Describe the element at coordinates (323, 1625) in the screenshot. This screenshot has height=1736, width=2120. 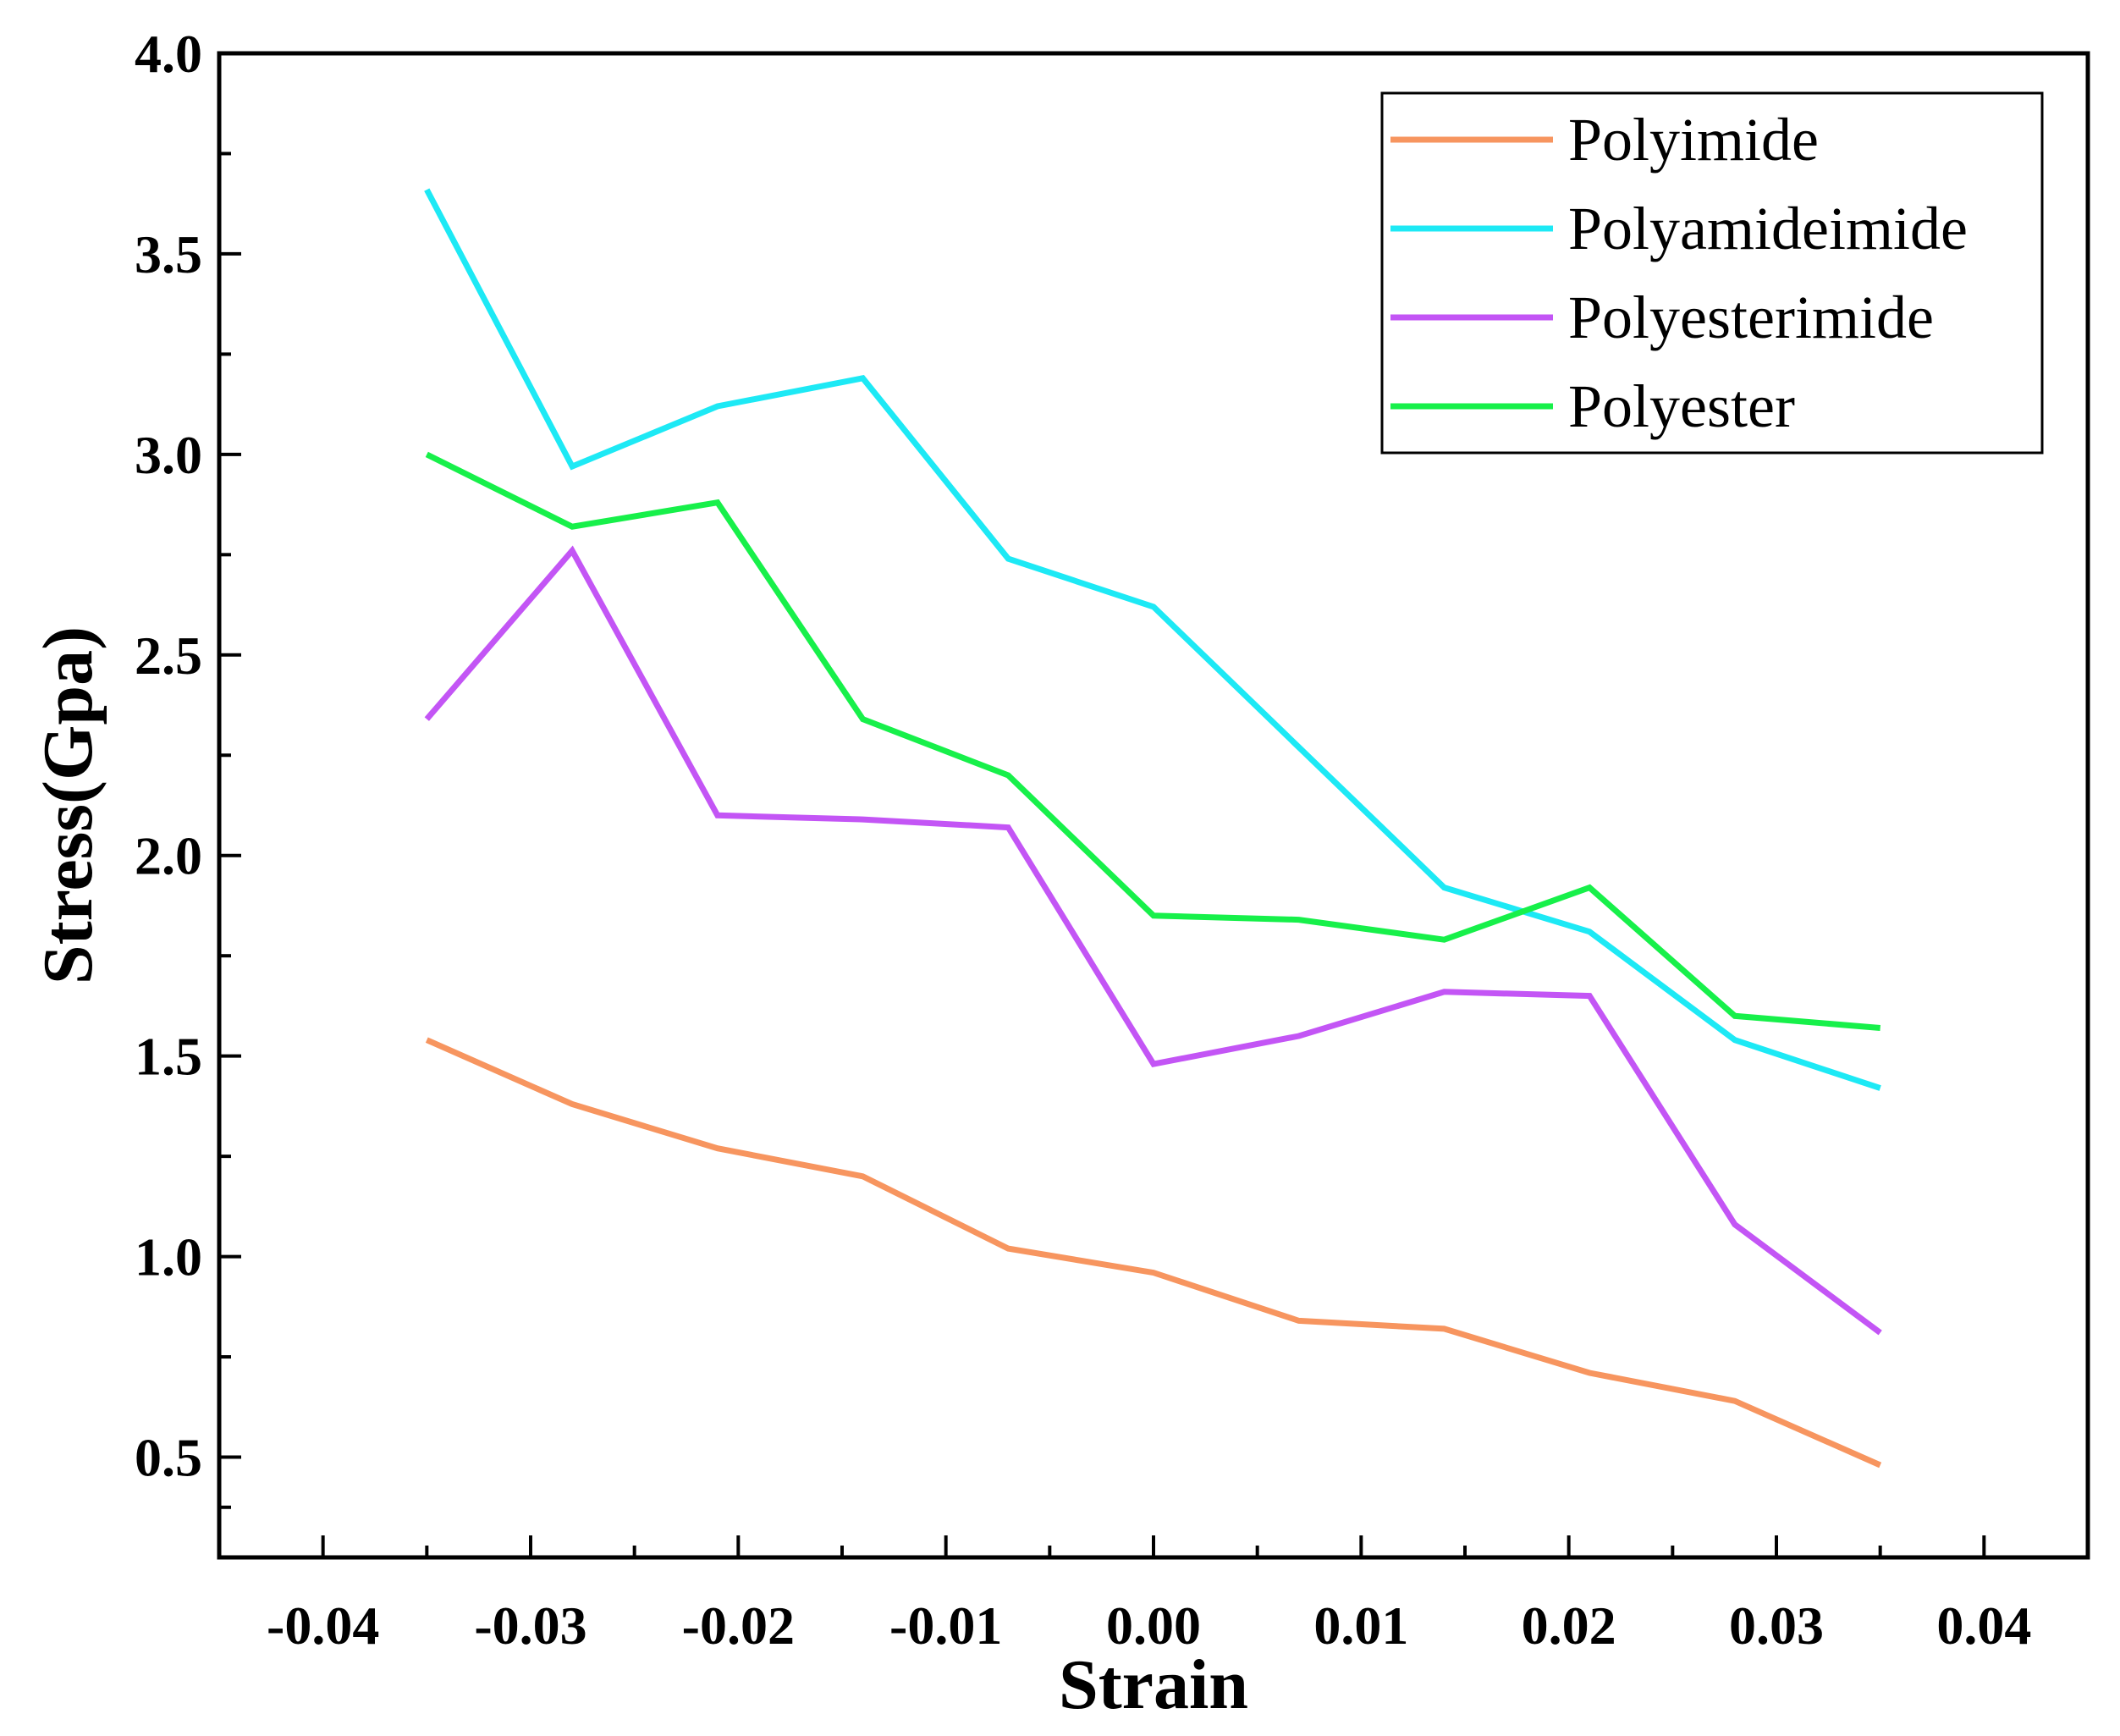
I see `x-tick-label: -0.04` at that location.